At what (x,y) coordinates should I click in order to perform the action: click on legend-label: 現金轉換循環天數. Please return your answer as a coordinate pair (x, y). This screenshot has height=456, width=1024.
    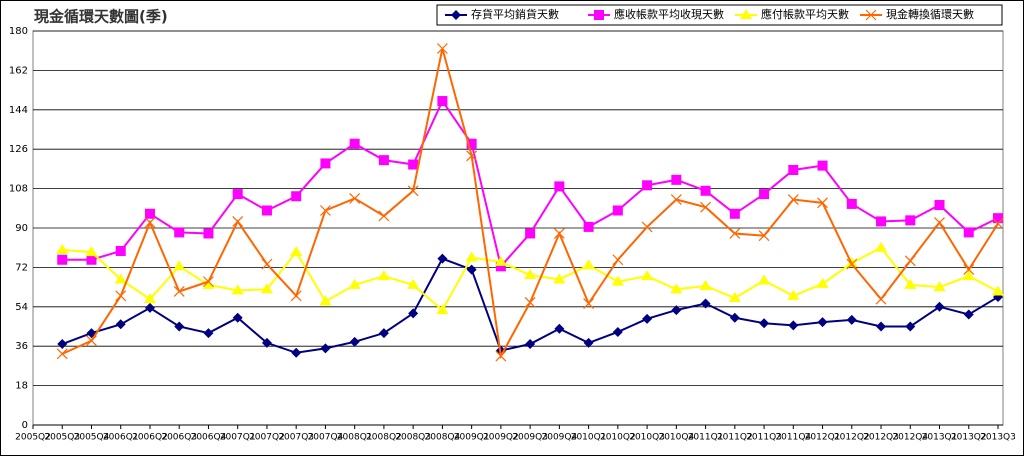
    Looking at the image, I should click on (930, 14).